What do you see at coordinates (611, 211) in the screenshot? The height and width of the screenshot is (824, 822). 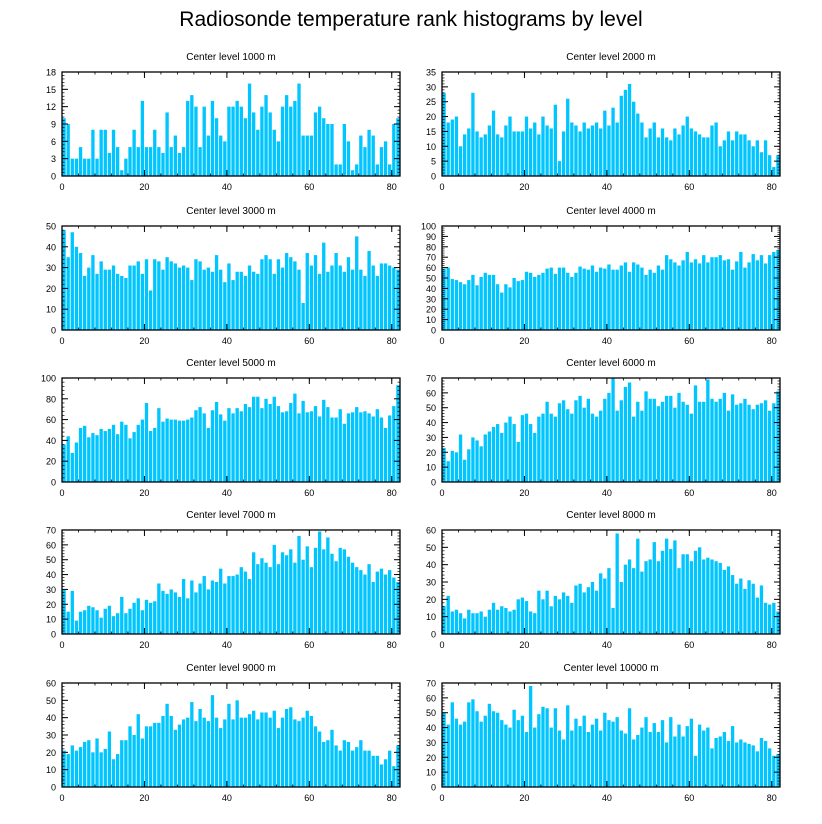 I see `panel-title: Center level 4000 m` at bounding box center [611, 211].